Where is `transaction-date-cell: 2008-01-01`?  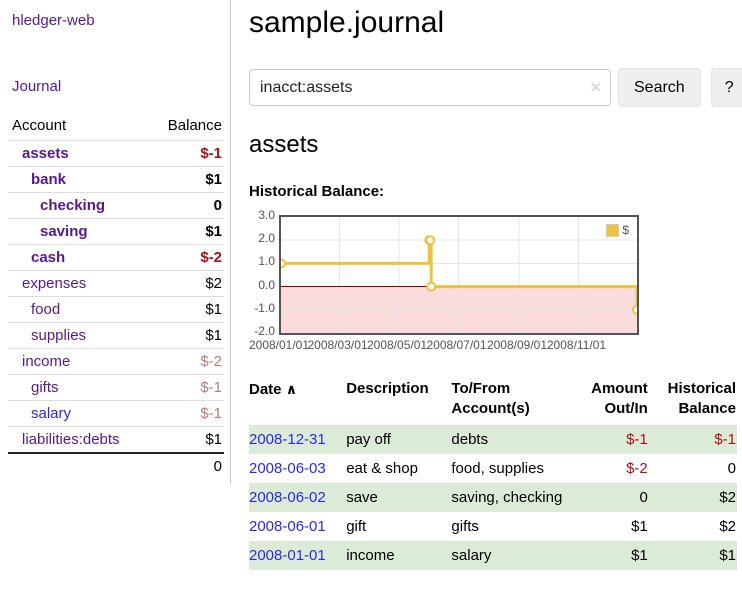
transaction-date-cell: 2008-01-01 is located at coordinates (297, 555).